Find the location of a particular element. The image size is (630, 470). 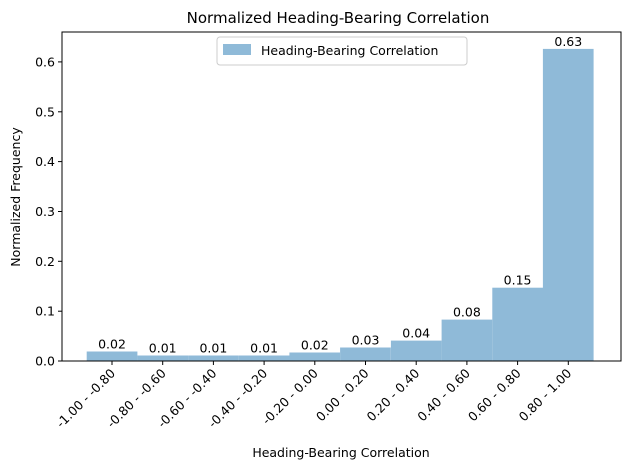

y-tick-label: 0.1 is located at coordinates (45, 311).